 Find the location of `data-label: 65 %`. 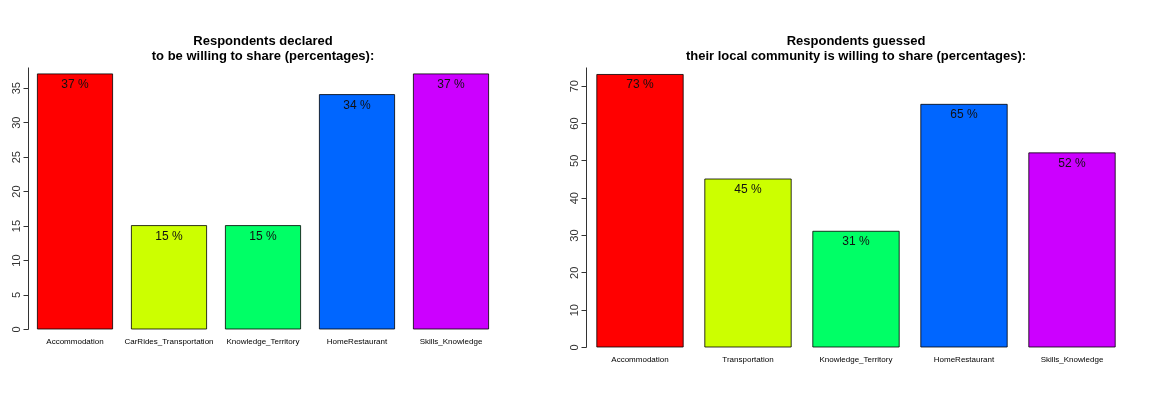

data-label: 65 % is located at coordinates (964, 114).